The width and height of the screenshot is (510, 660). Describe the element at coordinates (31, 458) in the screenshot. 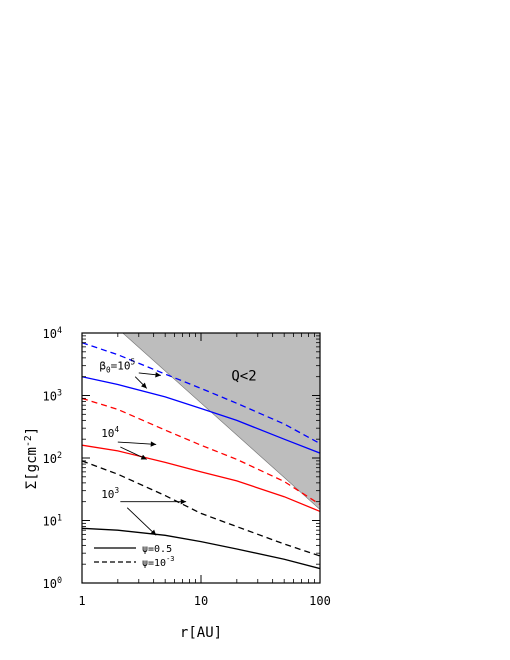

I see `y-axis-label: Σ[gcm-2]` at that location.